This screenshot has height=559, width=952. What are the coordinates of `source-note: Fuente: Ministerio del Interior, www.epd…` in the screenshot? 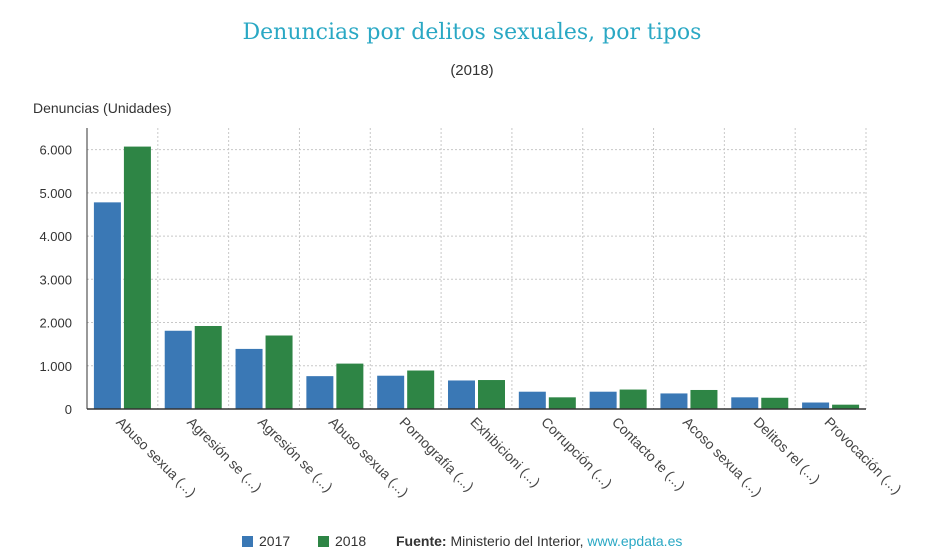 It's located at (539, 541).